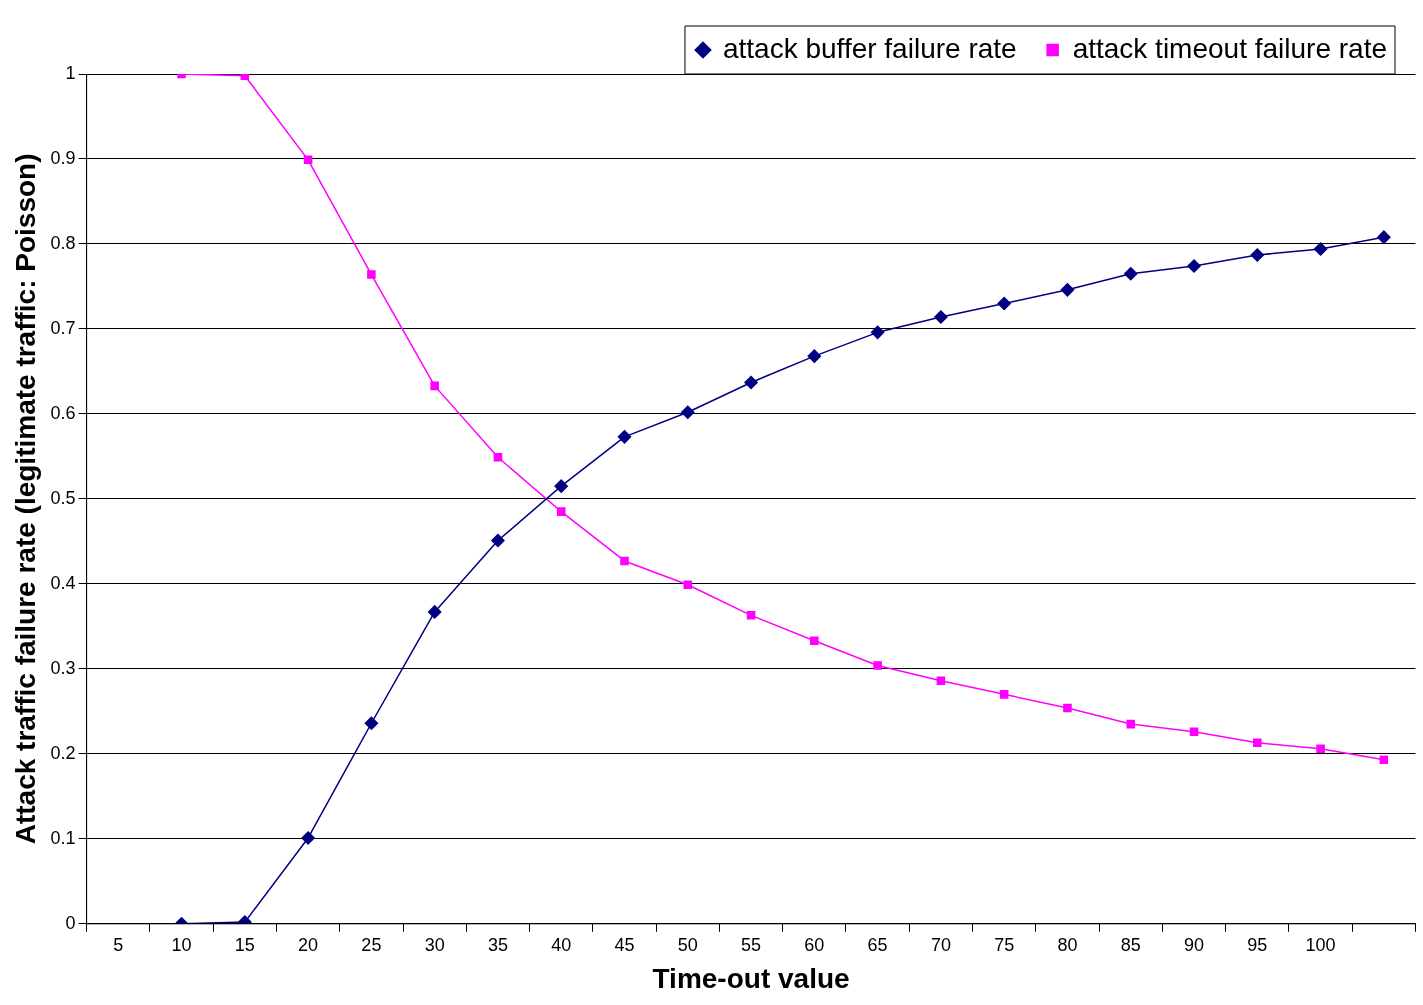 The width and height of the screenshot is (1423, 1005). Describe the element at coordinates (1067, 944) in the screenshot. I see `x-tick-label: 80` at that location.